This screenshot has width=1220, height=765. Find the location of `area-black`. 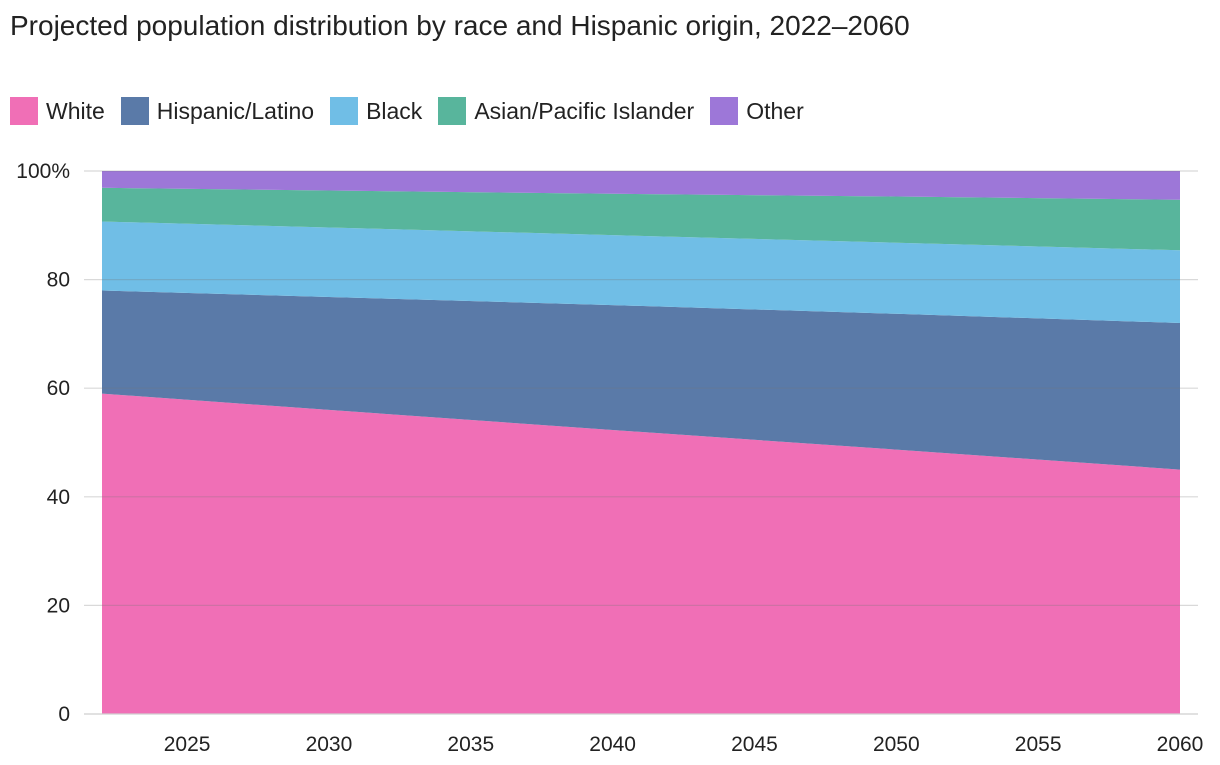

area-black is located at coordinates (641, 272).